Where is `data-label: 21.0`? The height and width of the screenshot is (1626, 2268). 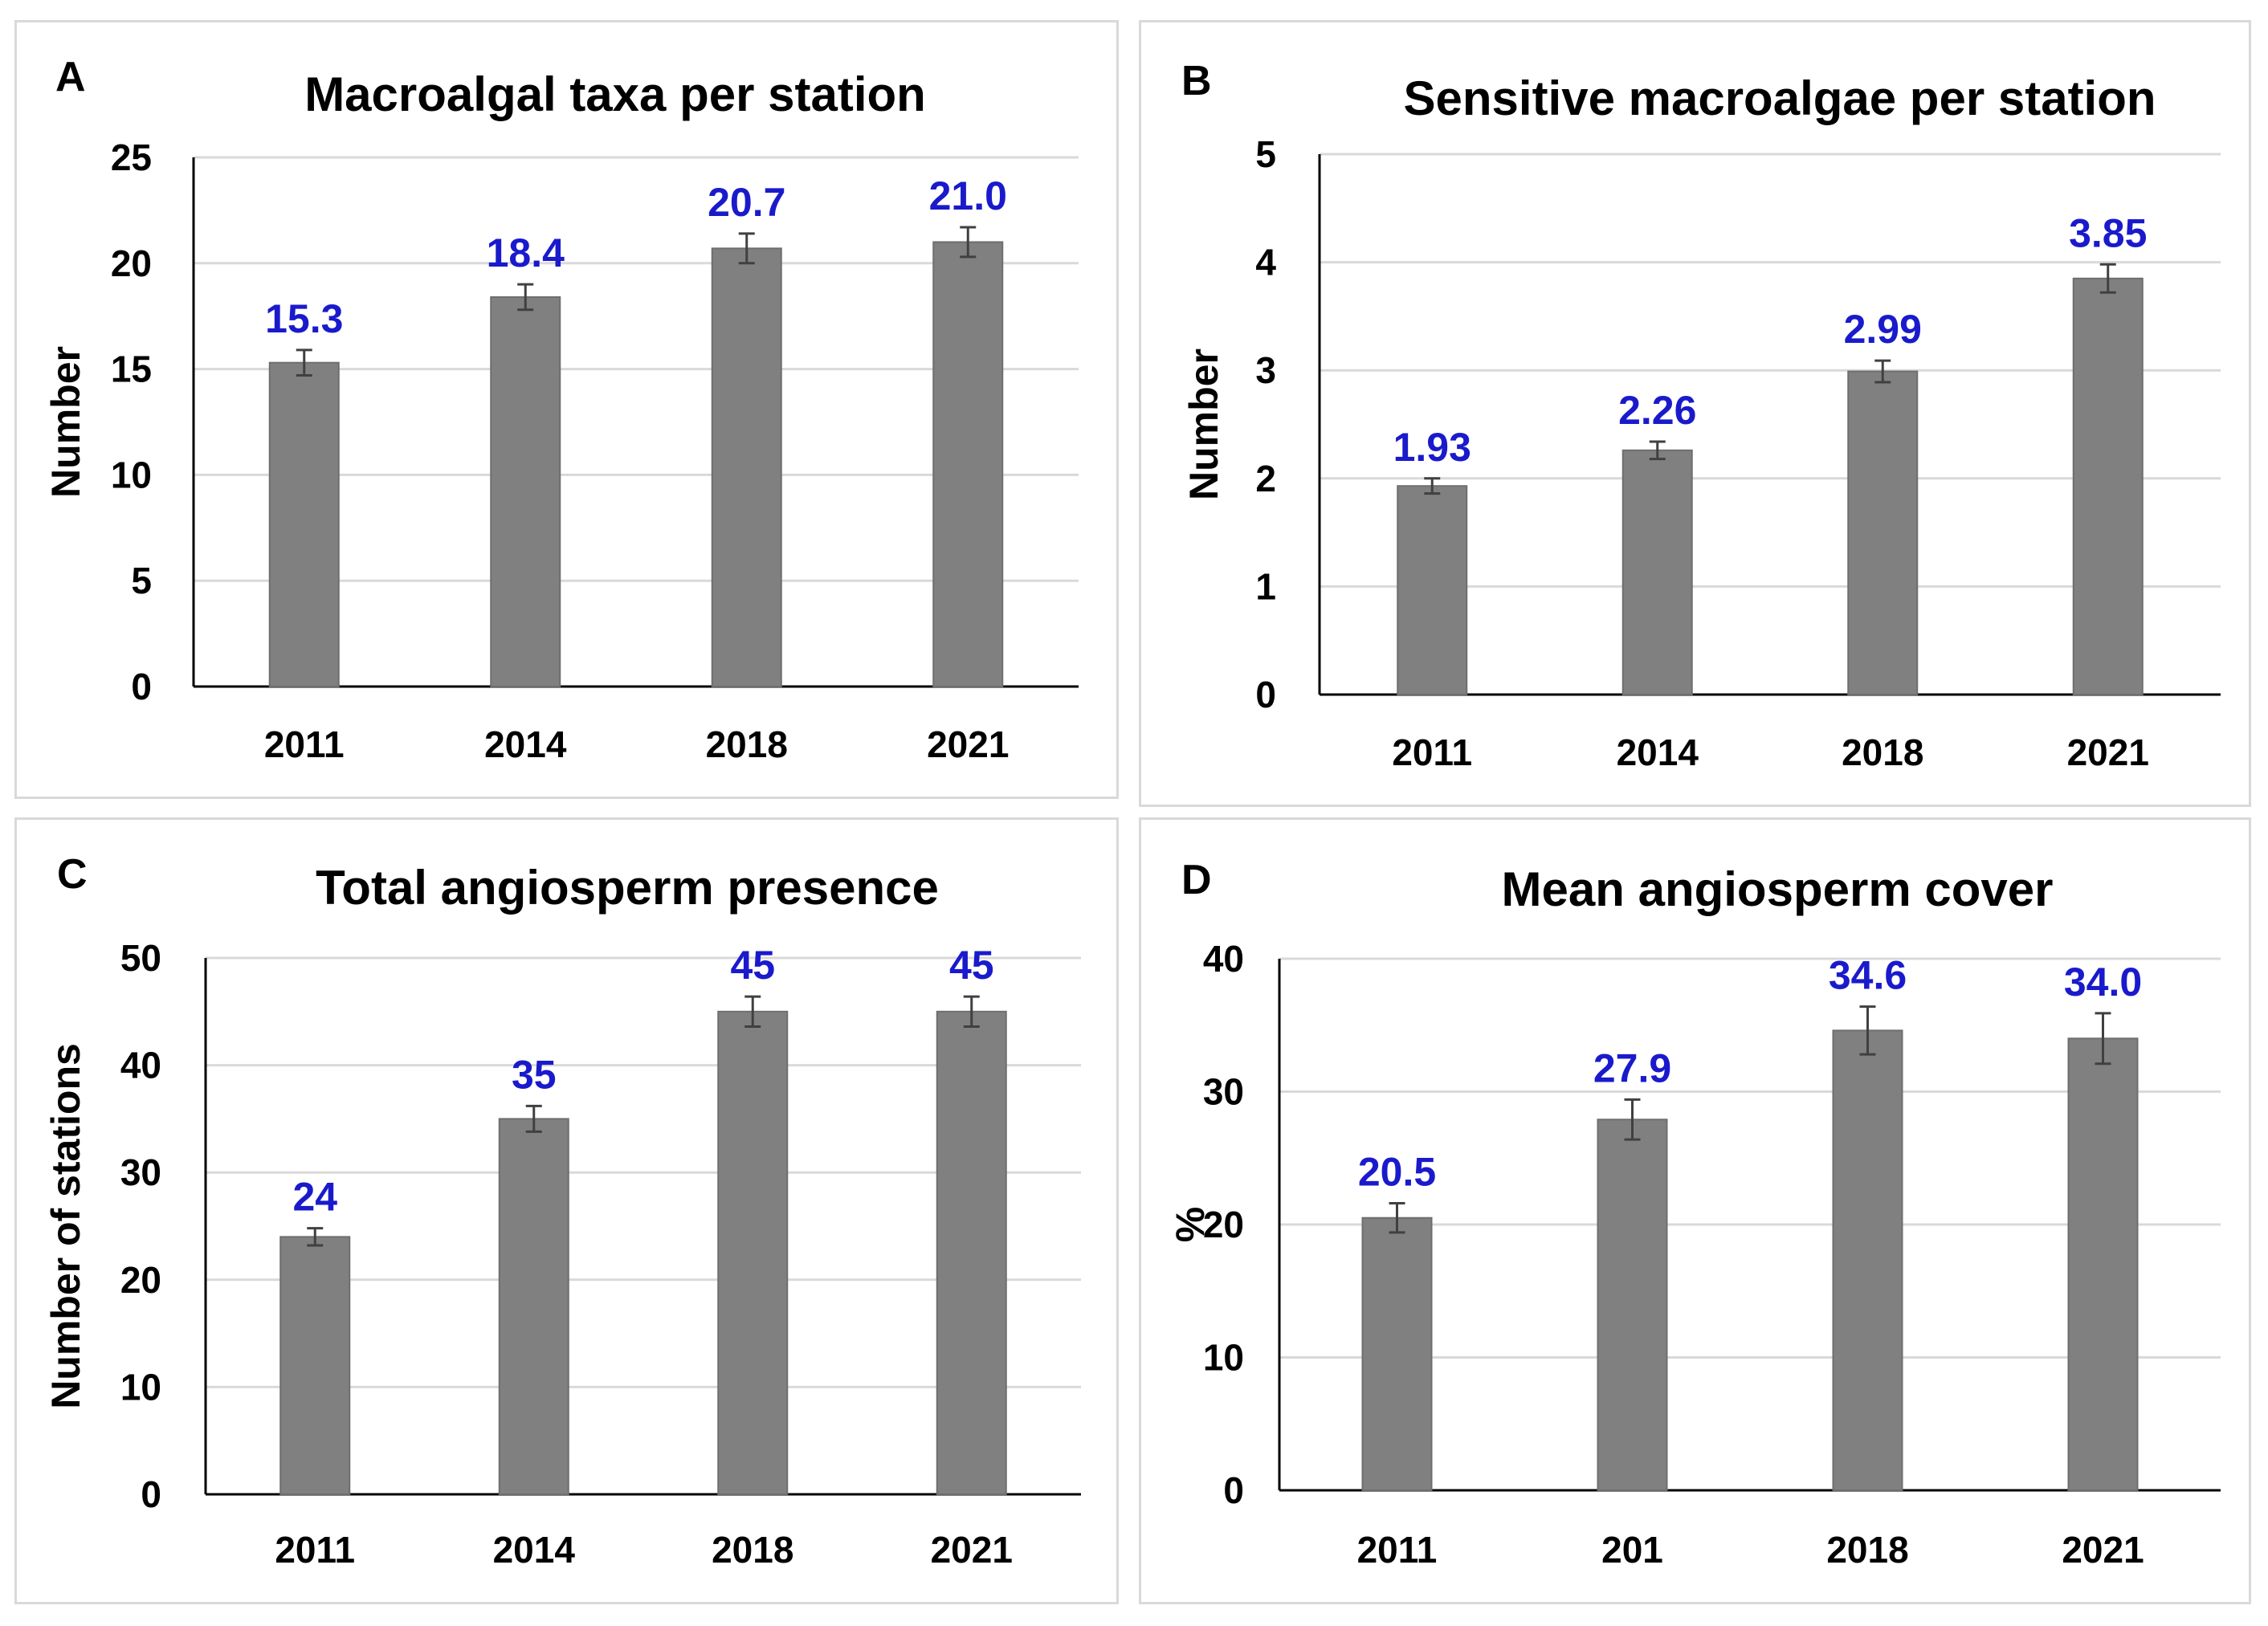
data-label: 21.0 is located at coordinates (968, 195).